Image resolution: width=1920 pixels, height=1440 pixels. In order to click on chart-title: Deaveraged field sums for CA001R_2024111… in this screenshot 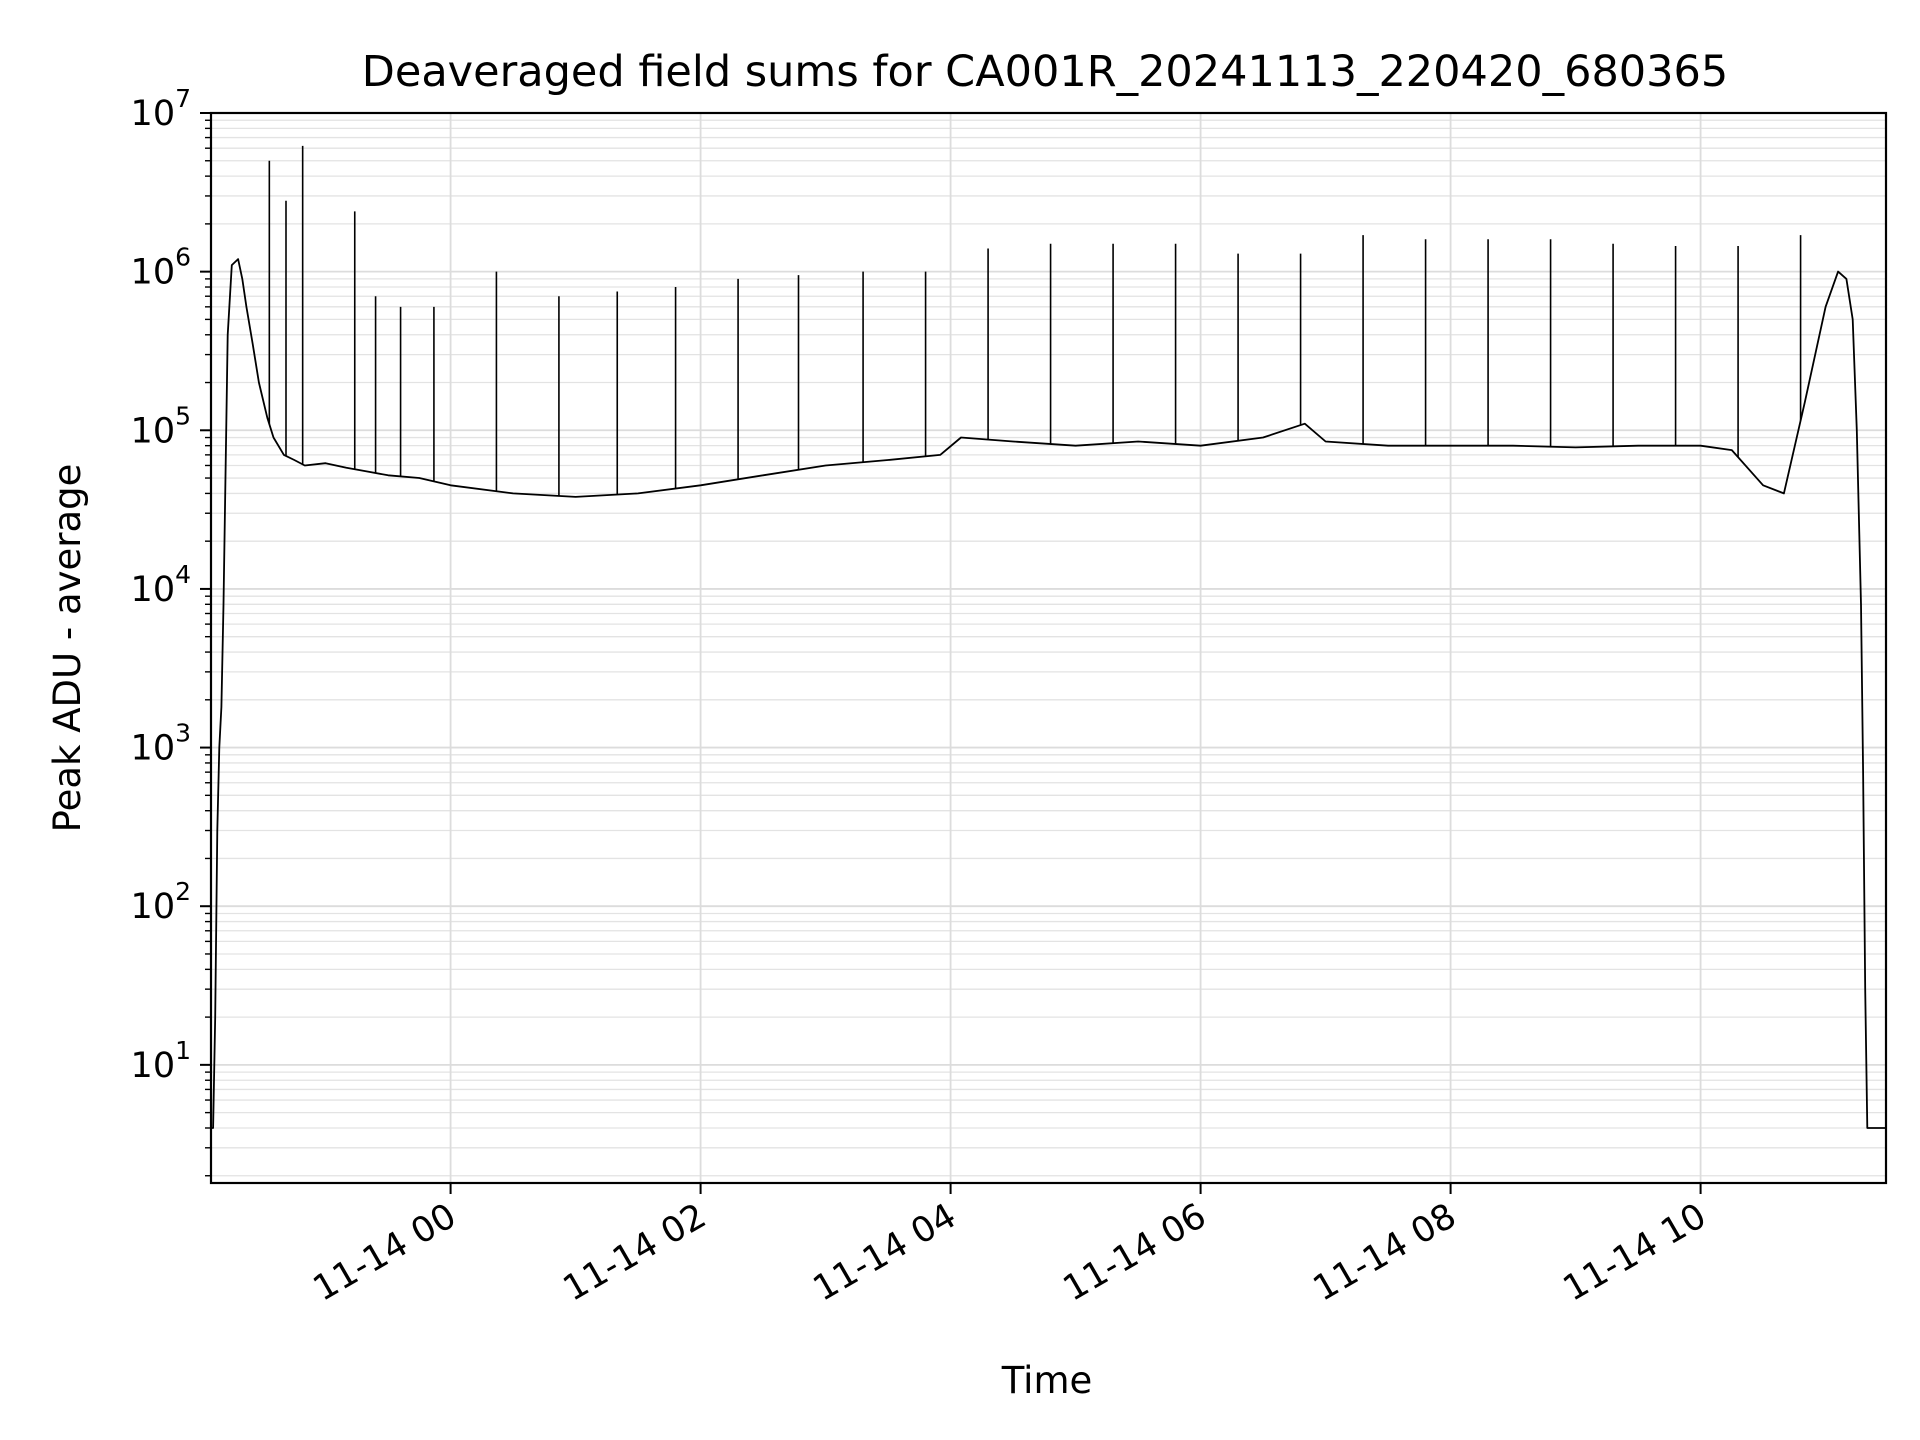, I will do `click(1045, 72)`.